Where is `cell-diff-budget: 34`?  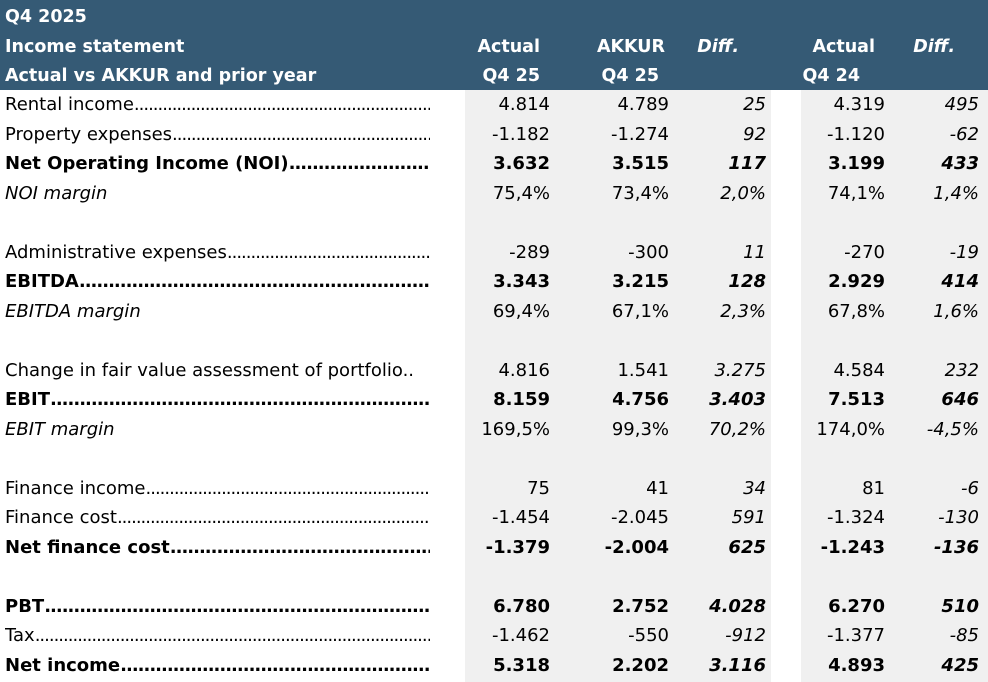 cell-diff-budget: 34 is located at coordinates (754, 488).